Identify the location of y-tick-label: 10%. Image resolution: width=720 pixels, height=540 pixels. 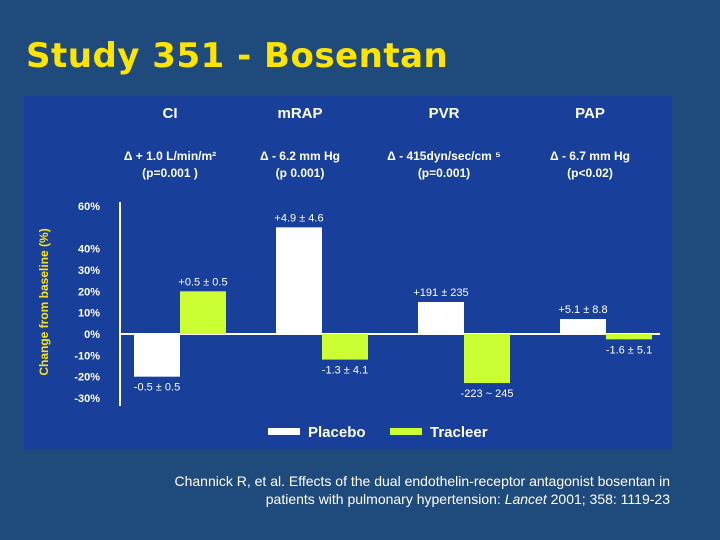
(89, 314).